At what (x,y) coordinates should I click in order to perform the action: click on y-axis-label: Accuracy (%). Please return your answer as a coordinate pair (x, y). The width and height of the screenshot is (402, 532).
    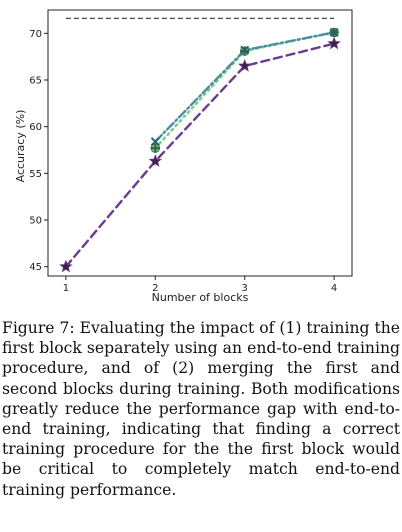
    Looking at the image, I should click on (20, 146).